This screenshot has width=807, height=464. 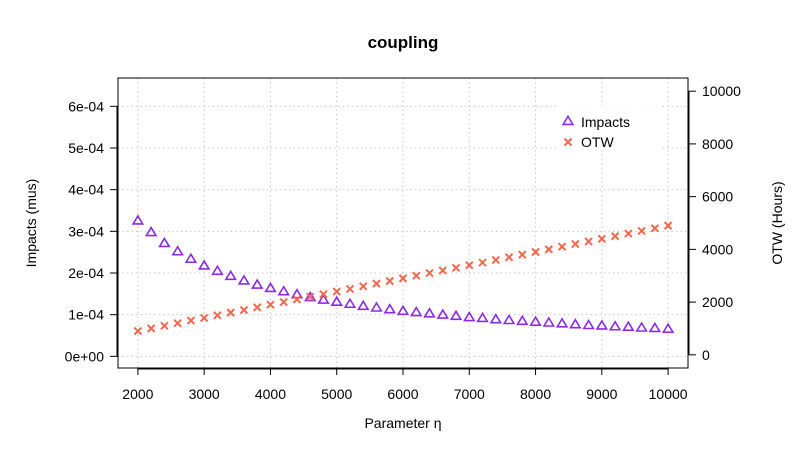 What do you see at coordinates (86, 273) in the screenshot?
I see `y-left-tick-label: 2e-04` at bounding box center [86, 273].